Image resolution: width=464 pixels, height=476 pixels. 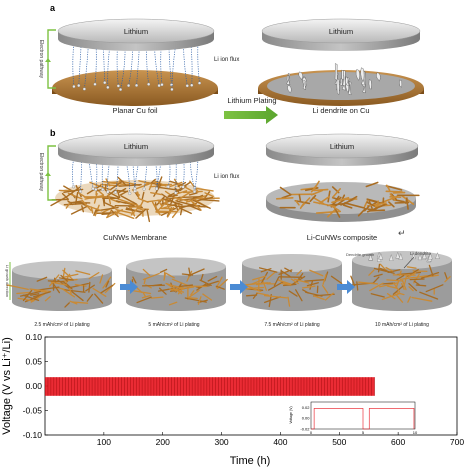 I want to click on li-lithium-disk-b-right: Lithium, so click(x=342, y=150).